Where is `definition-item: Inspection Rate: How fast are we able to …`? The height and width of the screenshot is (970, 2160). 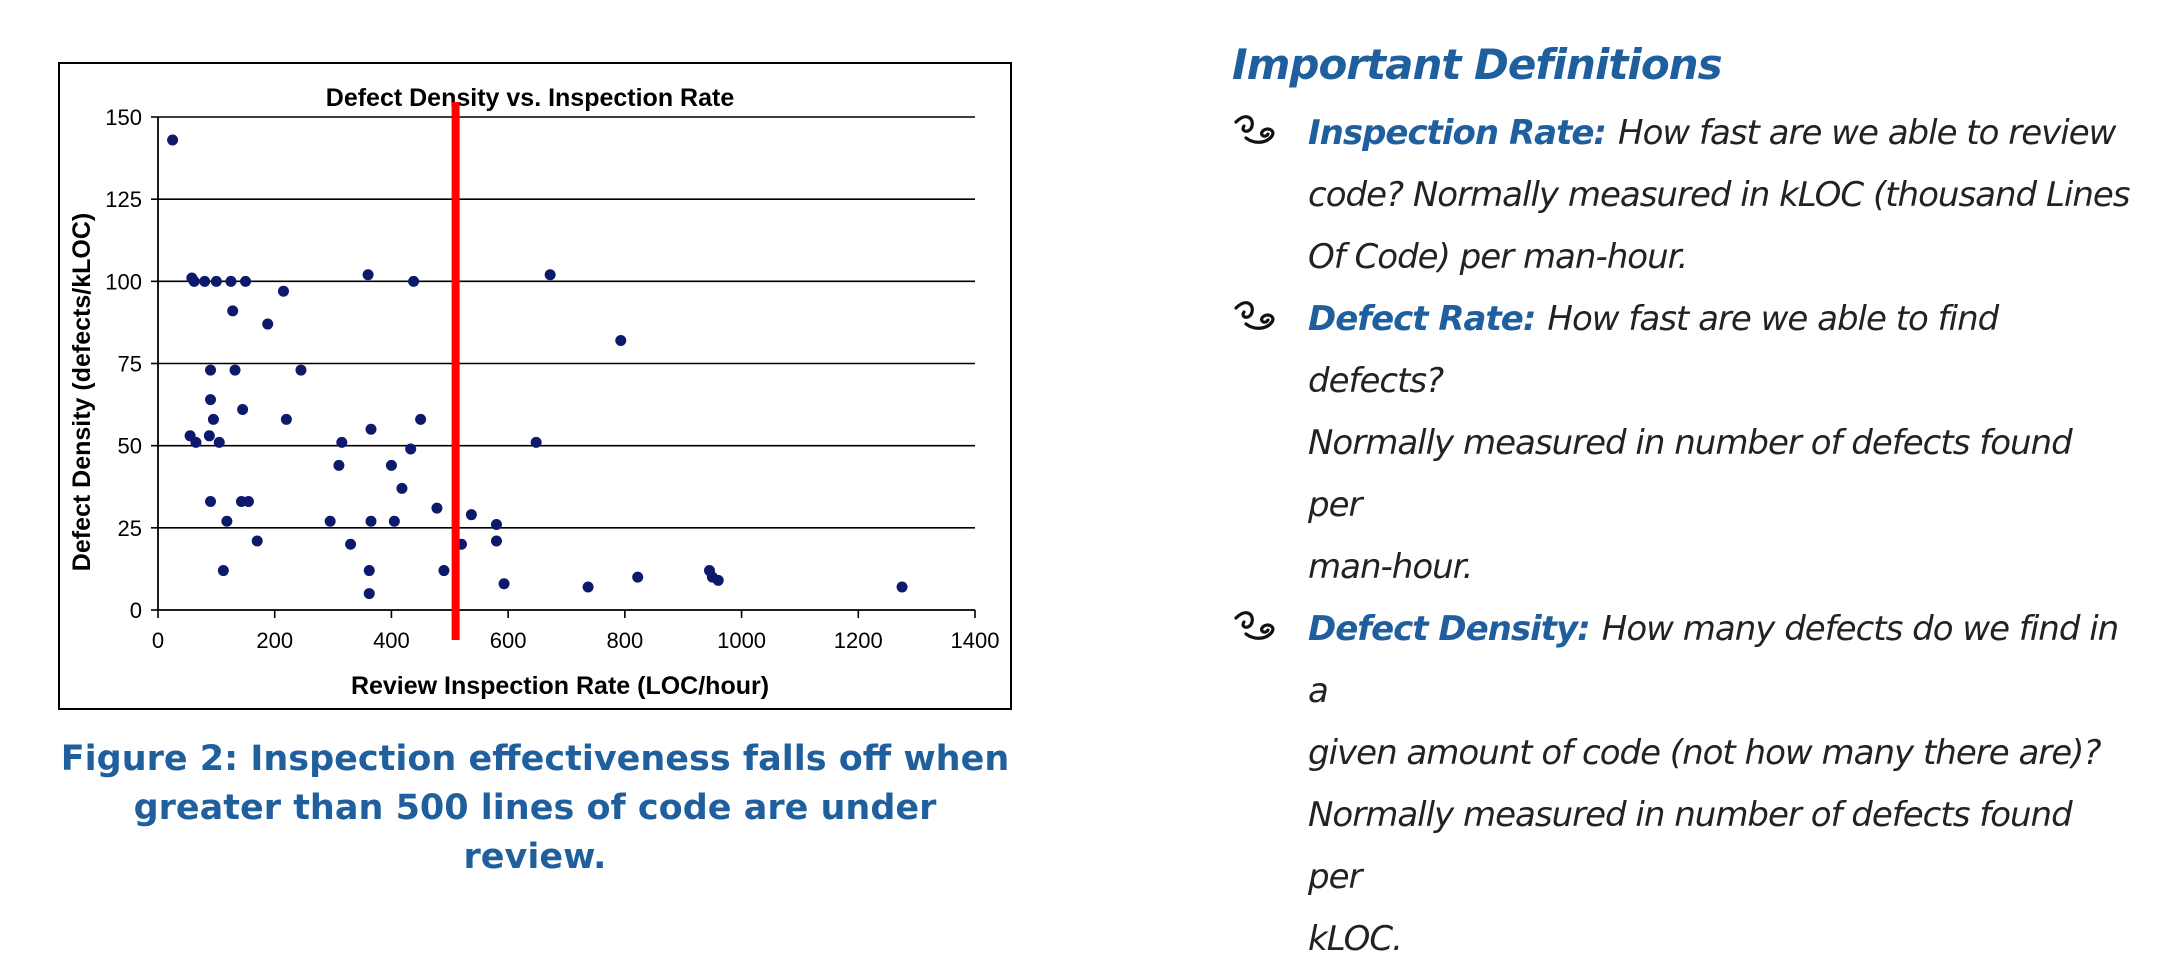
definition-item: Inspection Rate: How fast are we able to … is located at coordinates (1682, 195).